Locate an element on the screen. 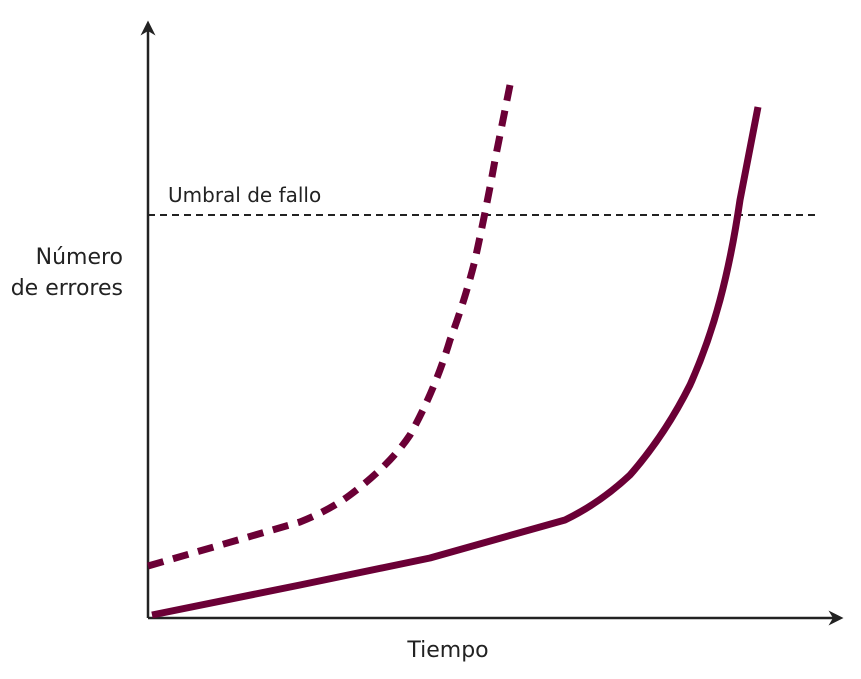  y-axis-label: de errores is located at coordinates (67, 288).